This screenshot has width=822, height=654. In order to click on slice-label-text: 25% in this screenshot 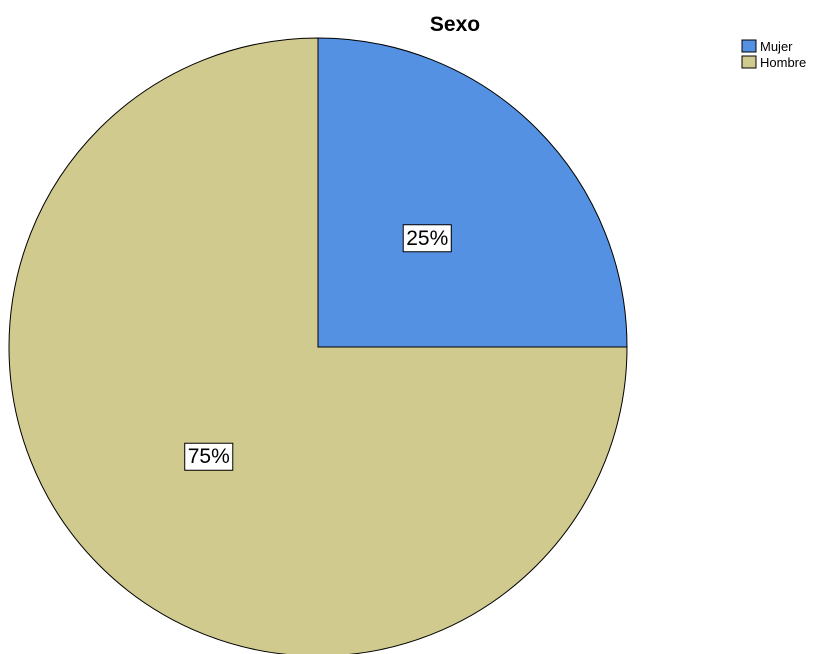, I will do `click(427, 238)`.